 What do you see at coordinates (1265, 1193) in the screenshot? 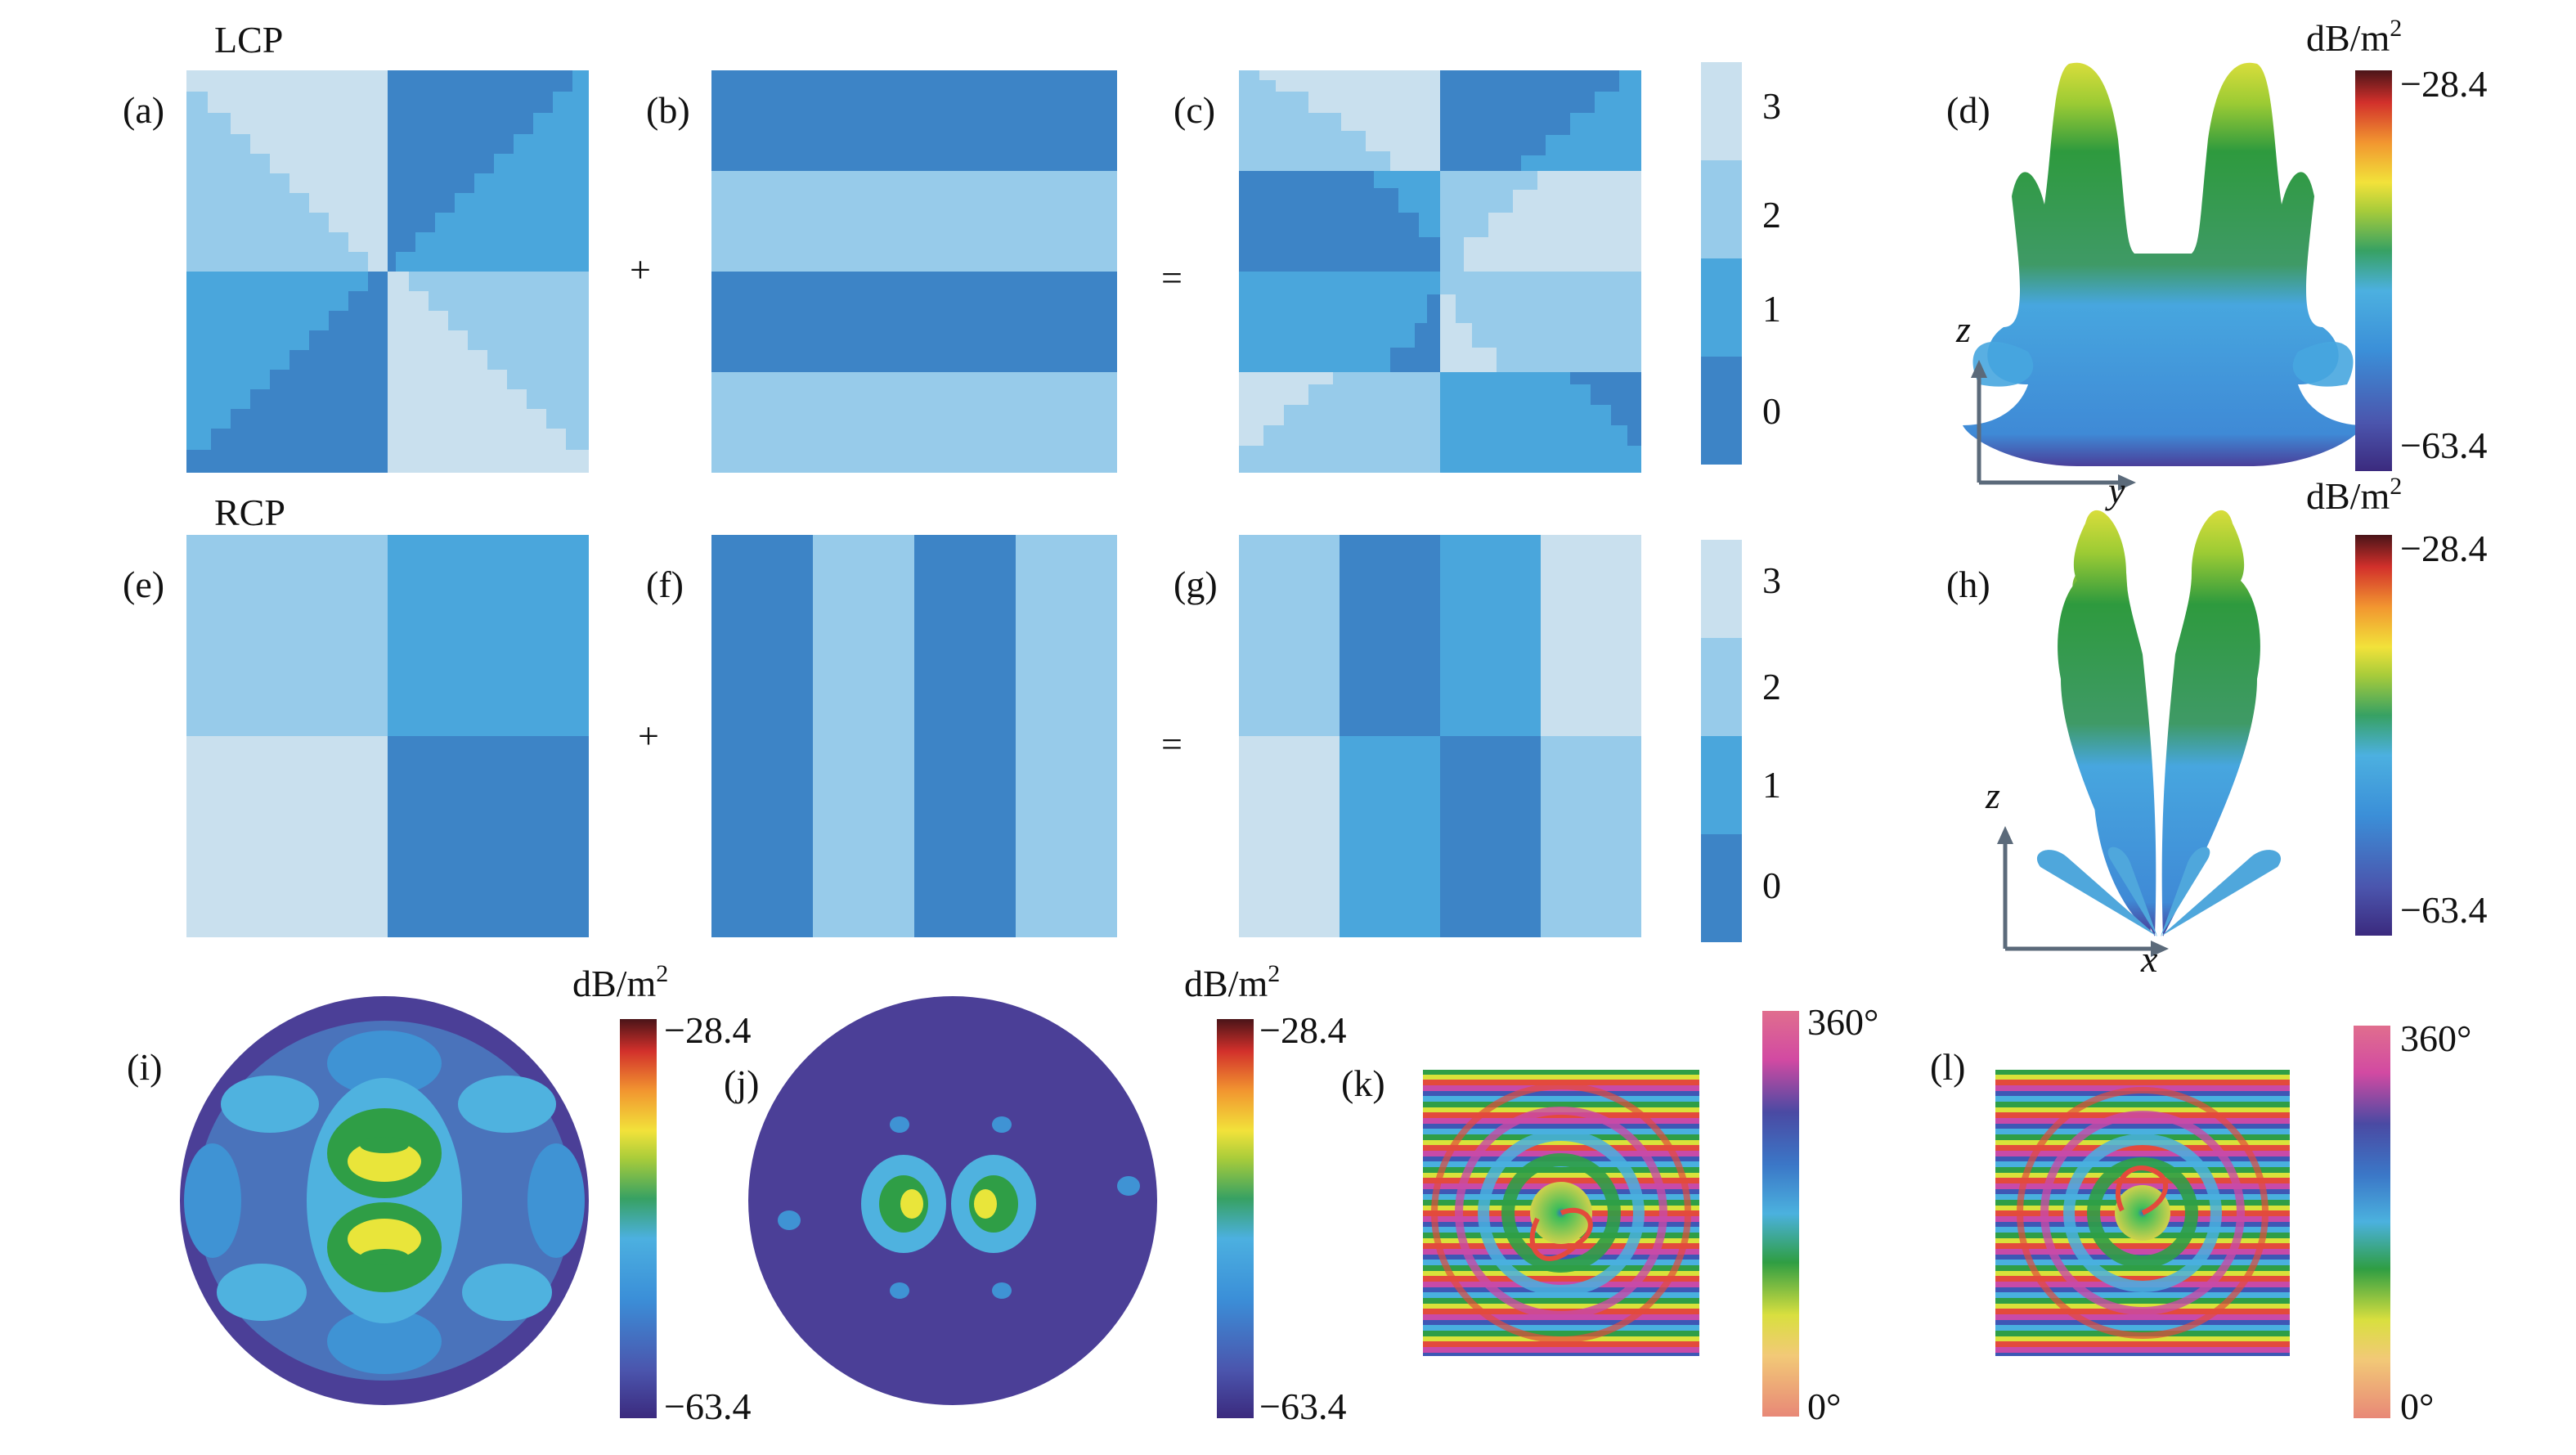
I see `db-colorbar-j: dB/m2 −28.4 −63.4` at bounding box center [1265, 1193].